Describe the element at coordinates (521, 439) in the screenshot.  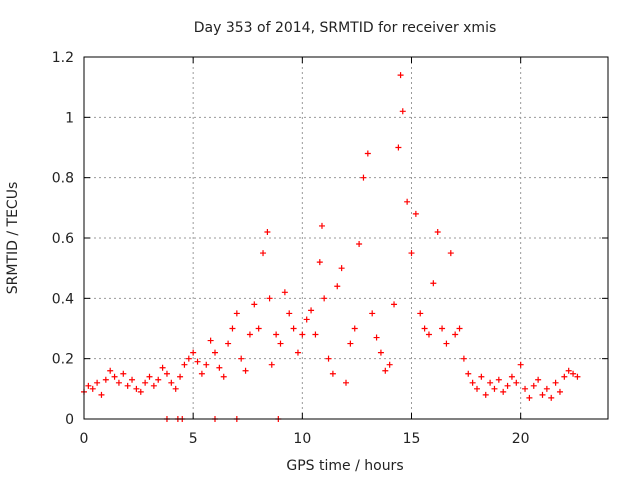
I see `x-tick-label: 20` at that location.